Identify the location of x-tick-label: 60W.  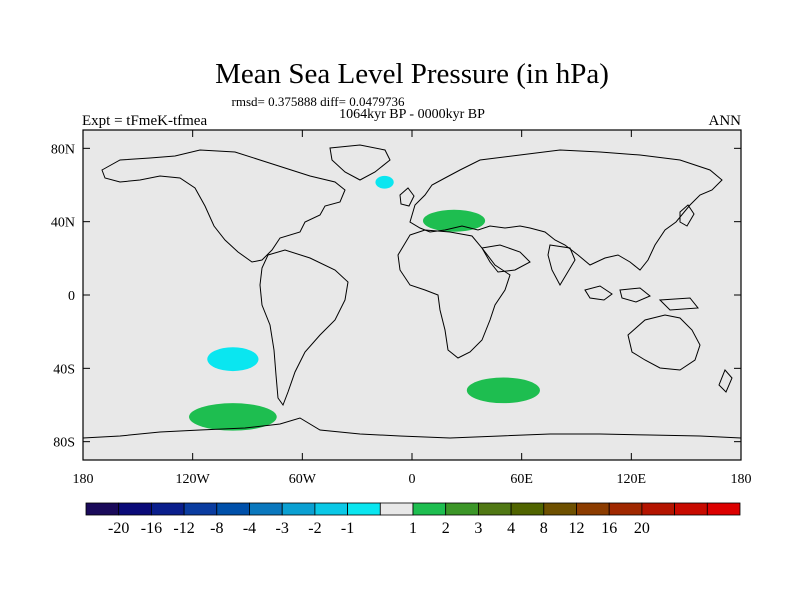
(303, 479).